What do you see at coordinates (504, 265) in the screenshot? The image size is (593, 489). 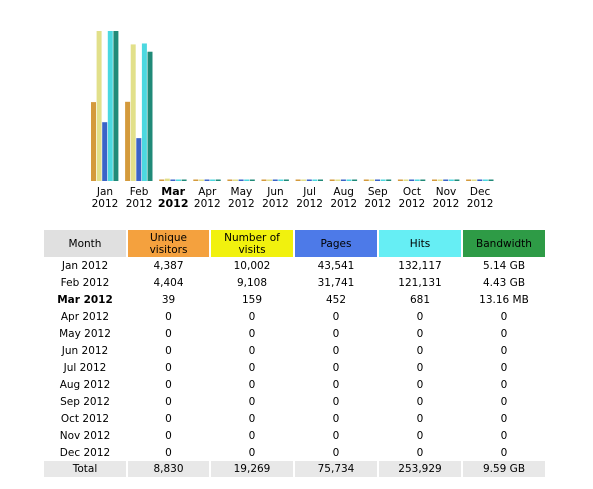 I see `cell-bandwidth: 5.14 GB` at bounding box center [504, 265].